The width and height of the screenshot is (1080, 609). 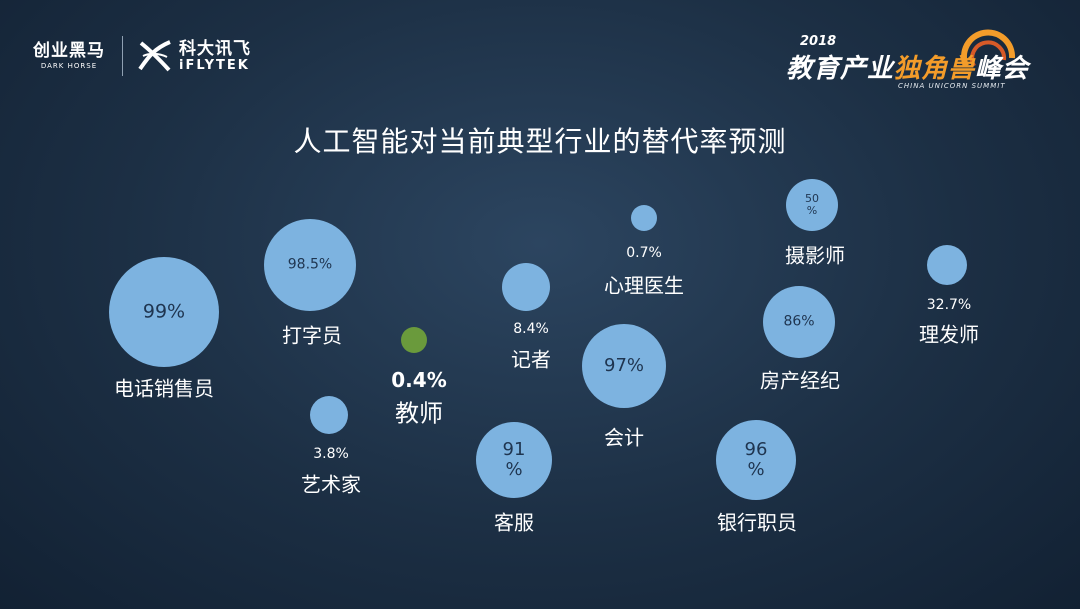 I want to click on logo-group-left: 创业黑马 DARK HORSE 科大讯飞 iFLYTEK, so click(x=140, y=56).